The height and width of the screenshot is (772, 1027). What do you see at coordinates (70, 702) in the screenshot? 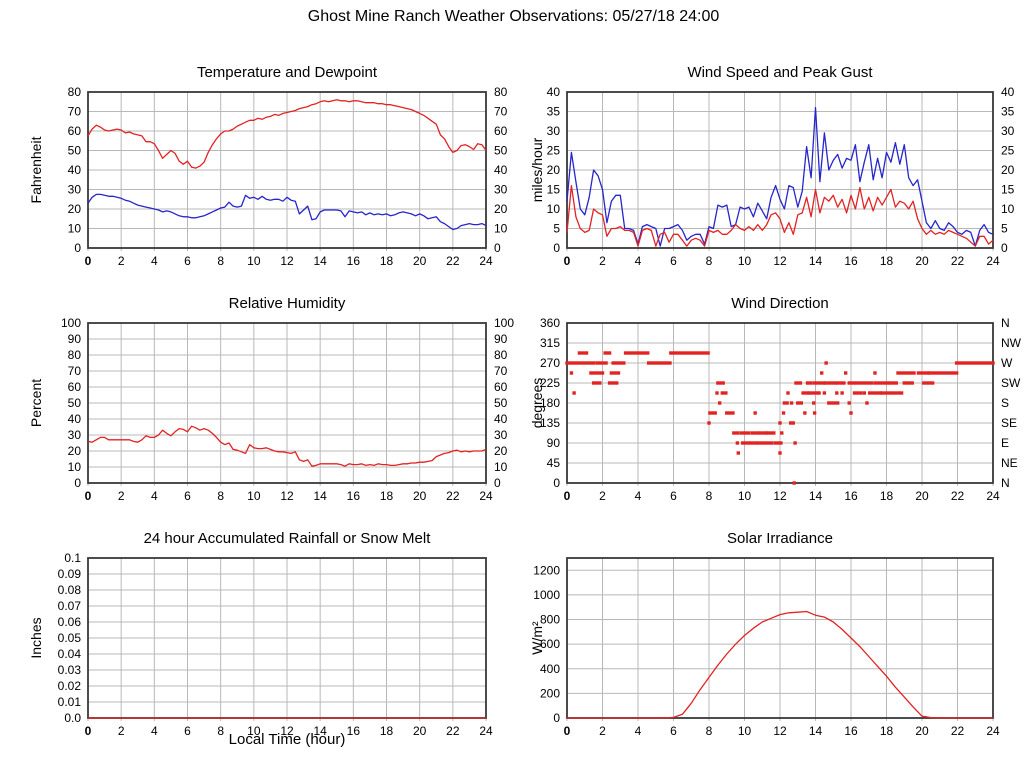
I see `svg-text: 0.01` at bounding box center [70, 702].